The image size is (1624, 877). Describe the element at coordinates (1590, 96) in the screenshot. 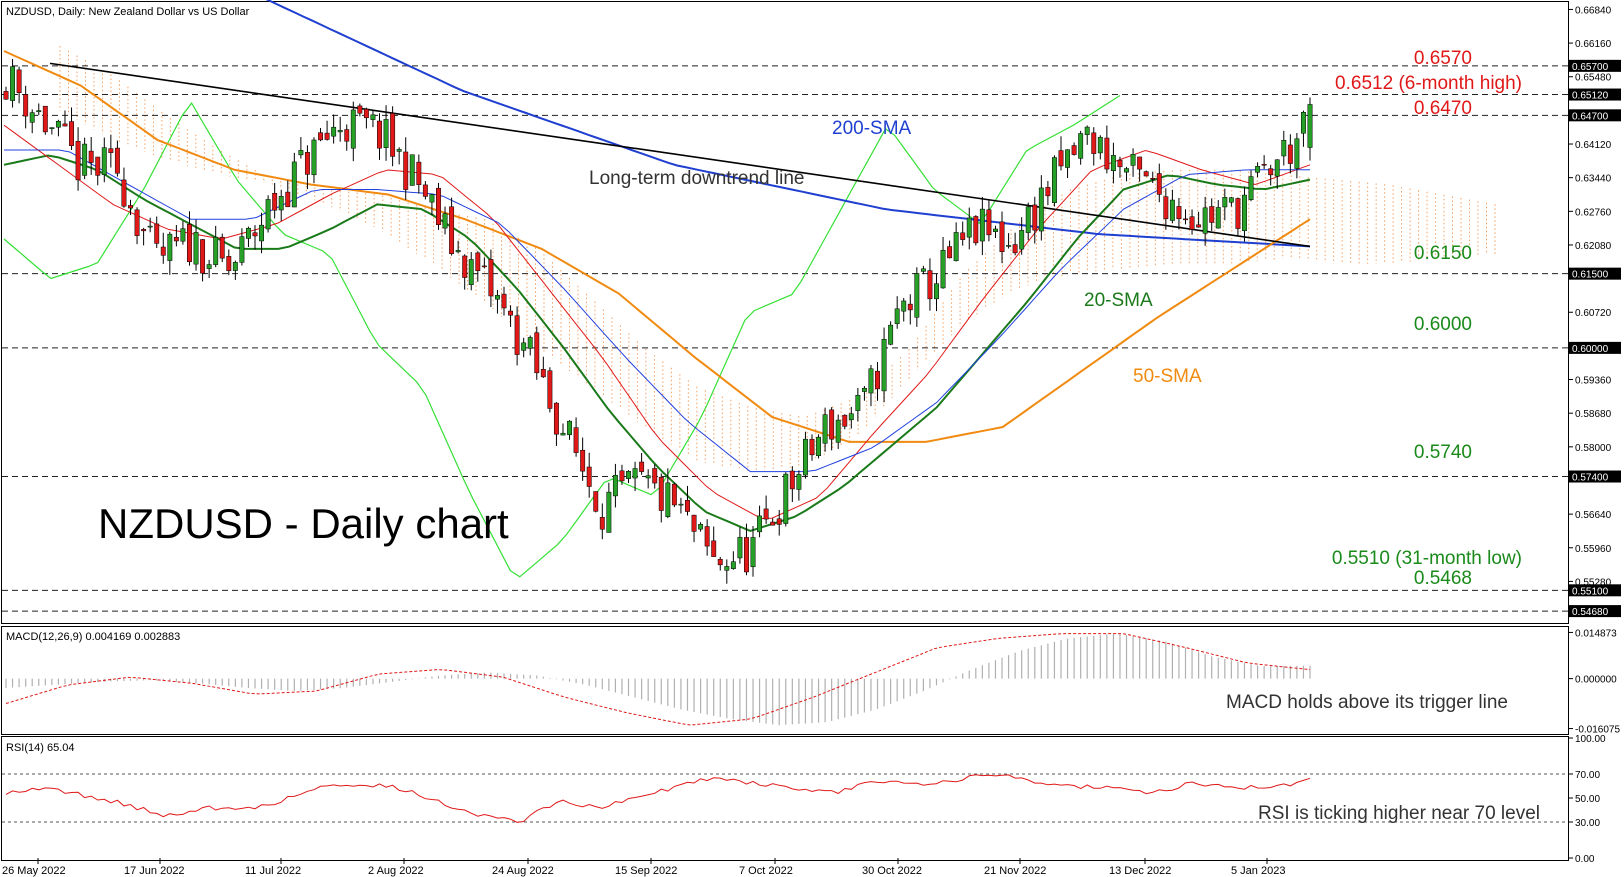

I see `price-box-label: 0.65120` at that location.